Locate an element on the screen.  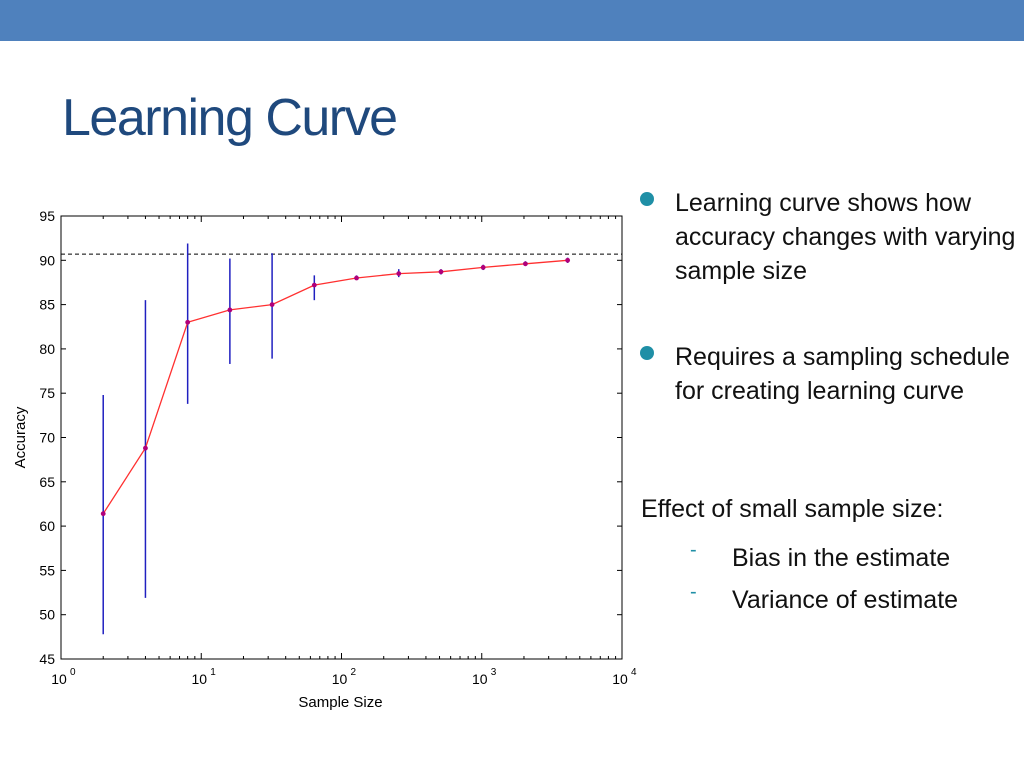
sub-bullet-item: - Variance of estimate is located at coordinates (824, 600).